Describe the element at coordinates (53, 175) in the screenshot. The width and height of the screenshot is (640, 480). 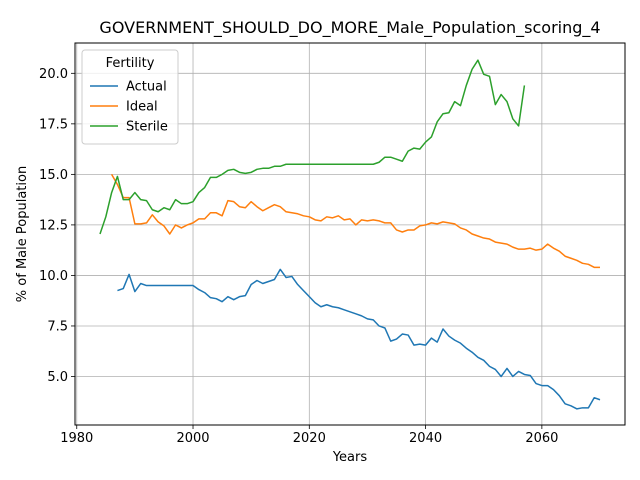
I see `y-tick-label: 15.0` at that location.